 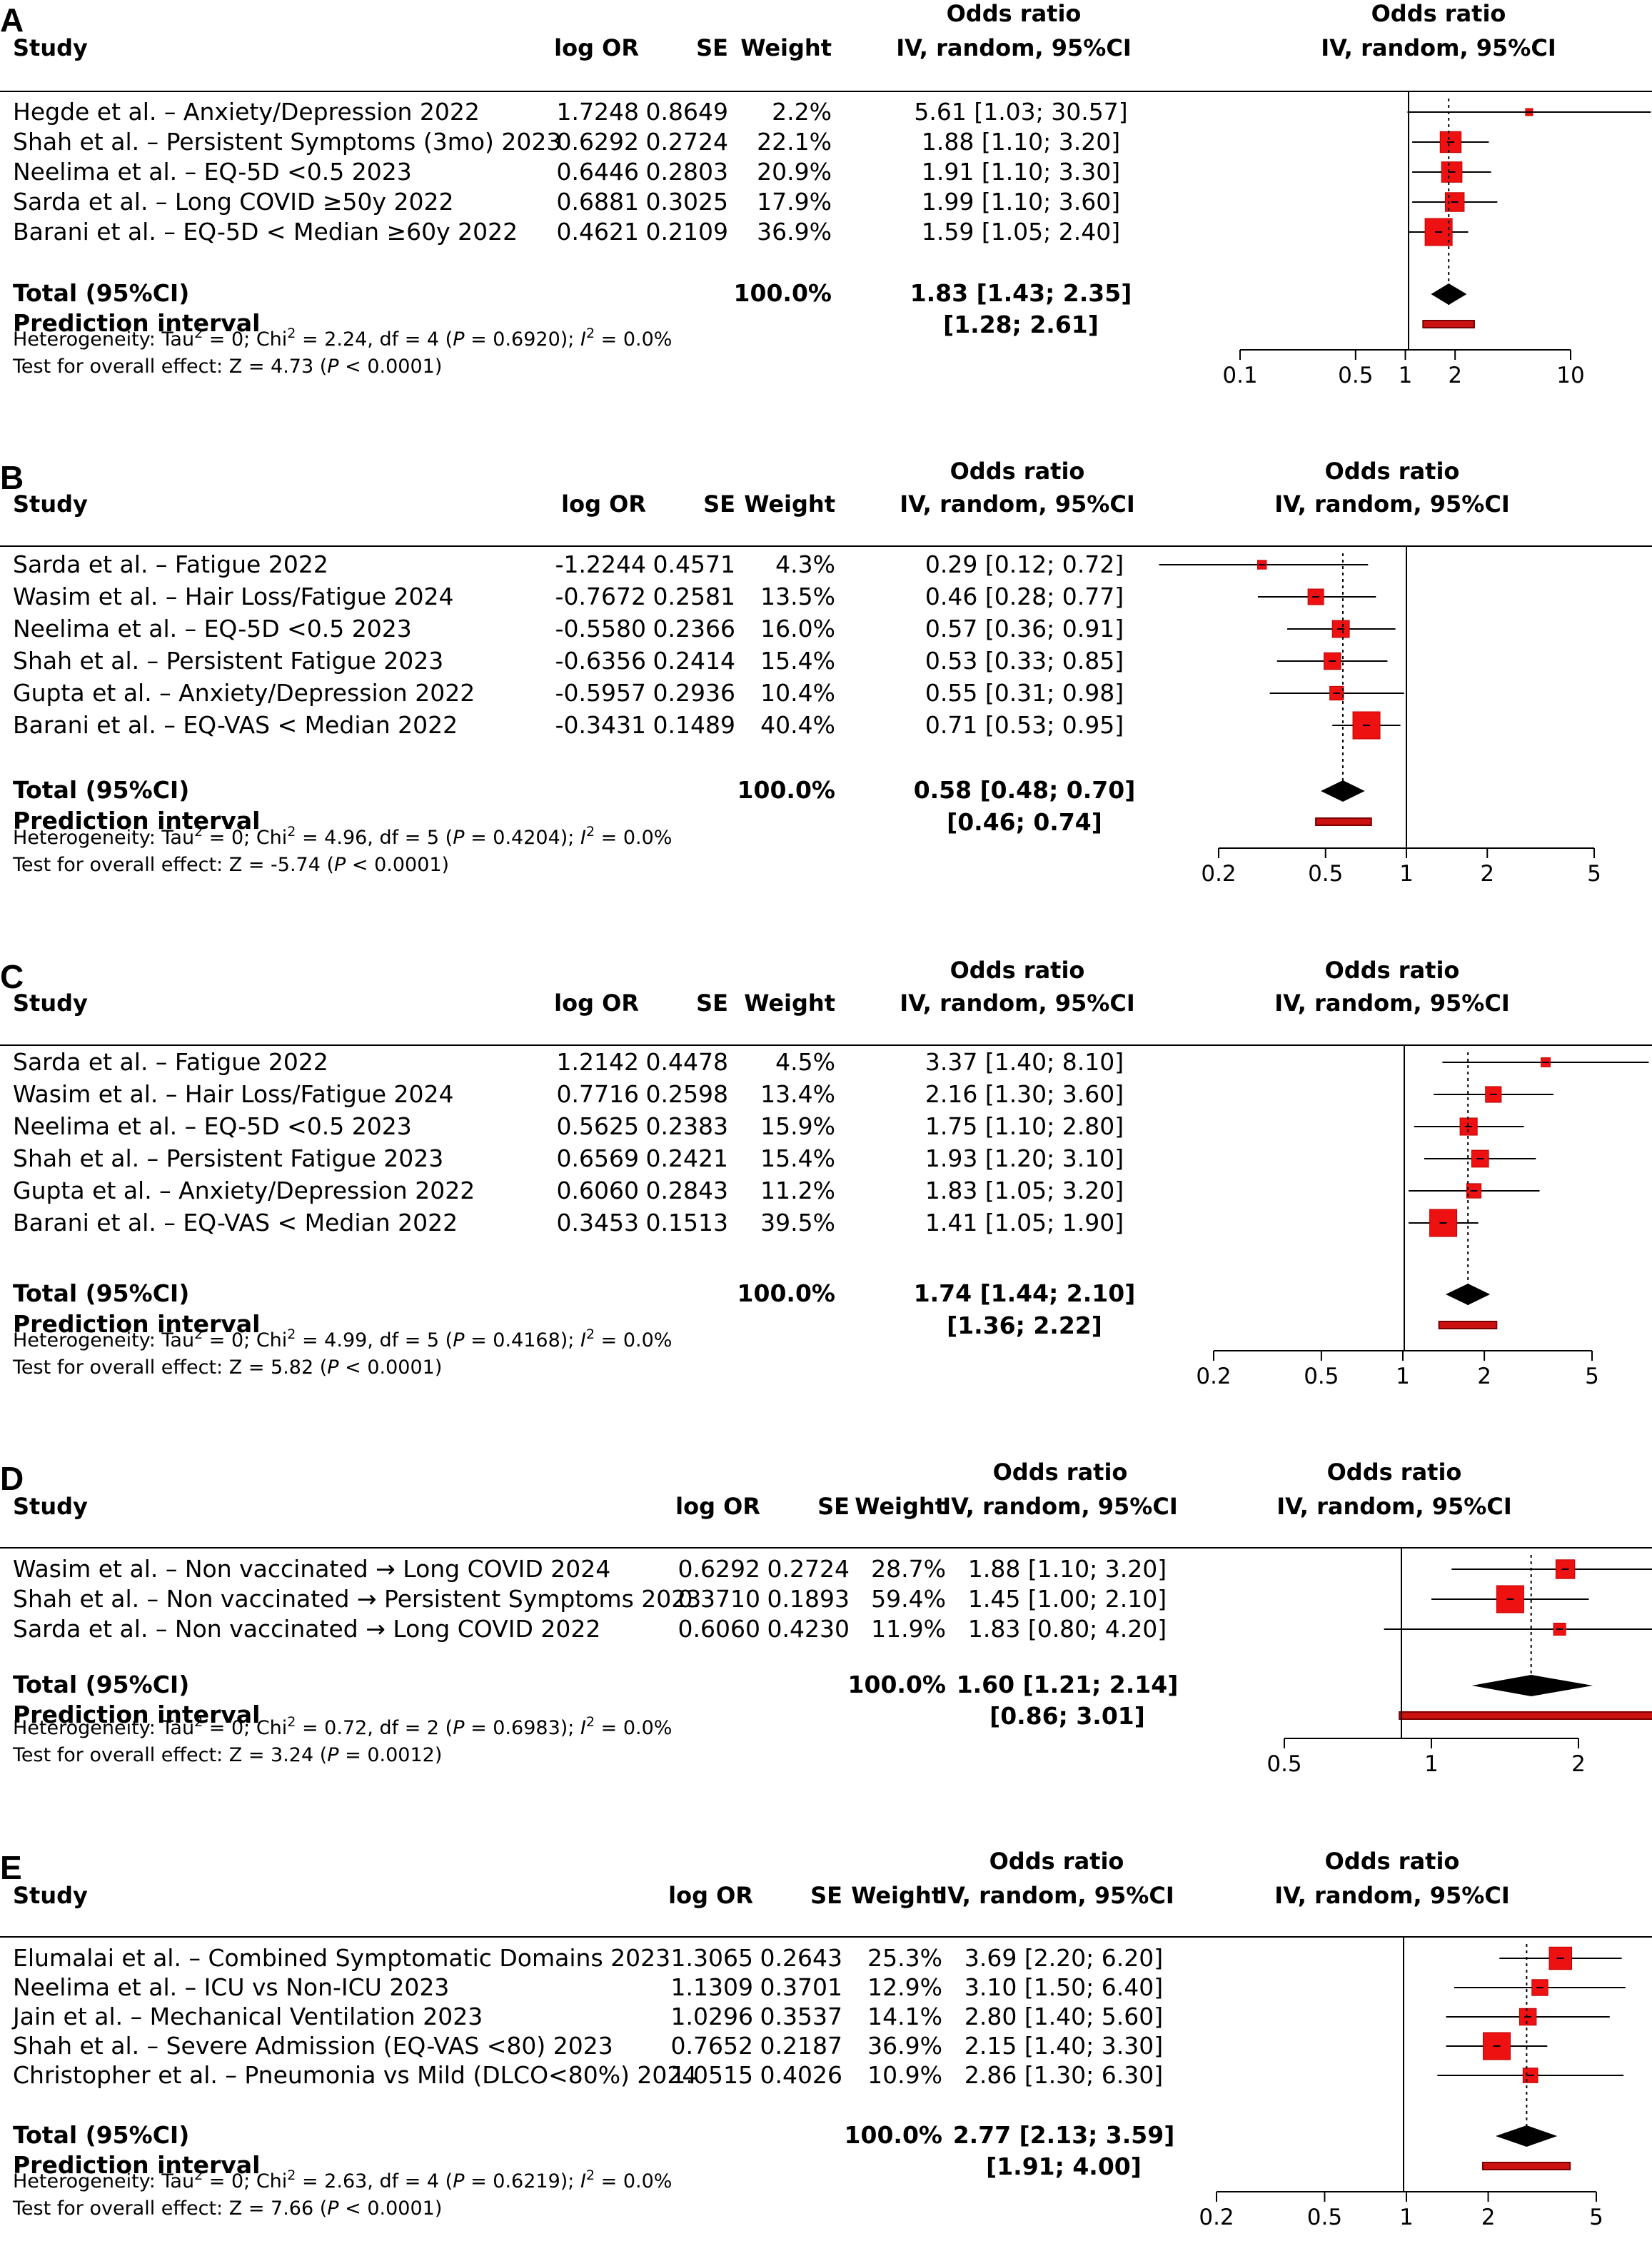 I want to click on study-label: Sarda et al. – Fatigue 2022, so click(x=170, y=564).